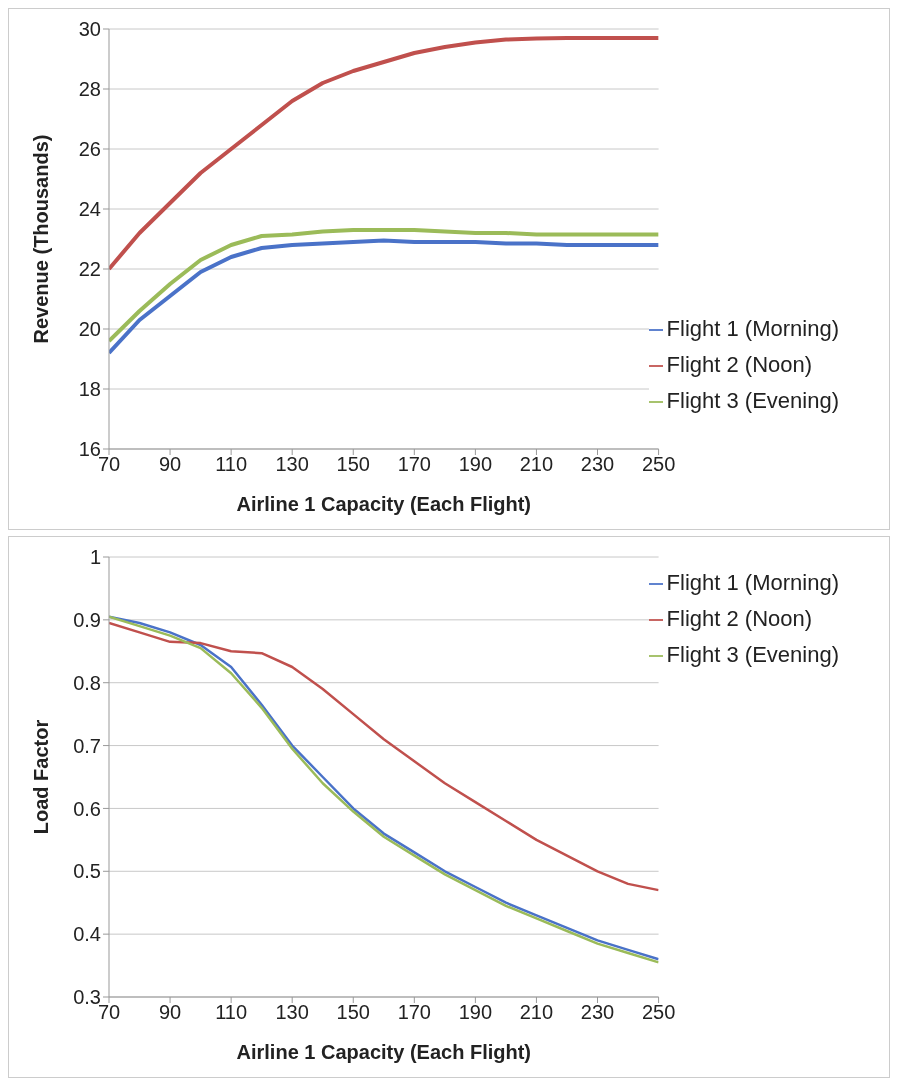 Image resolution: width=903 pixels, height=1088 pixels. I want to click on y-tick-label: 26, so click(89, 149).